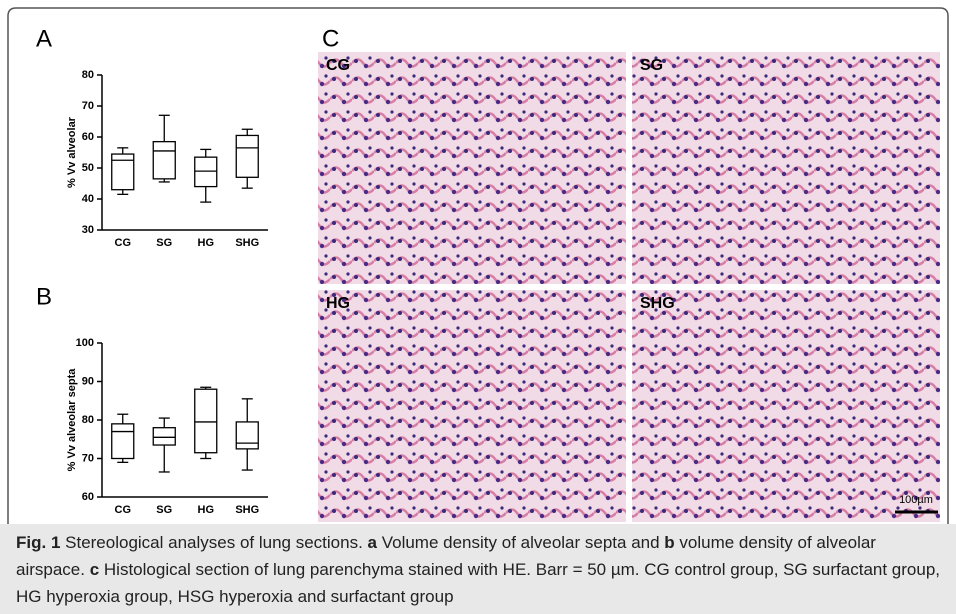  I want to click on caption-letter: a, so click(372, 542).